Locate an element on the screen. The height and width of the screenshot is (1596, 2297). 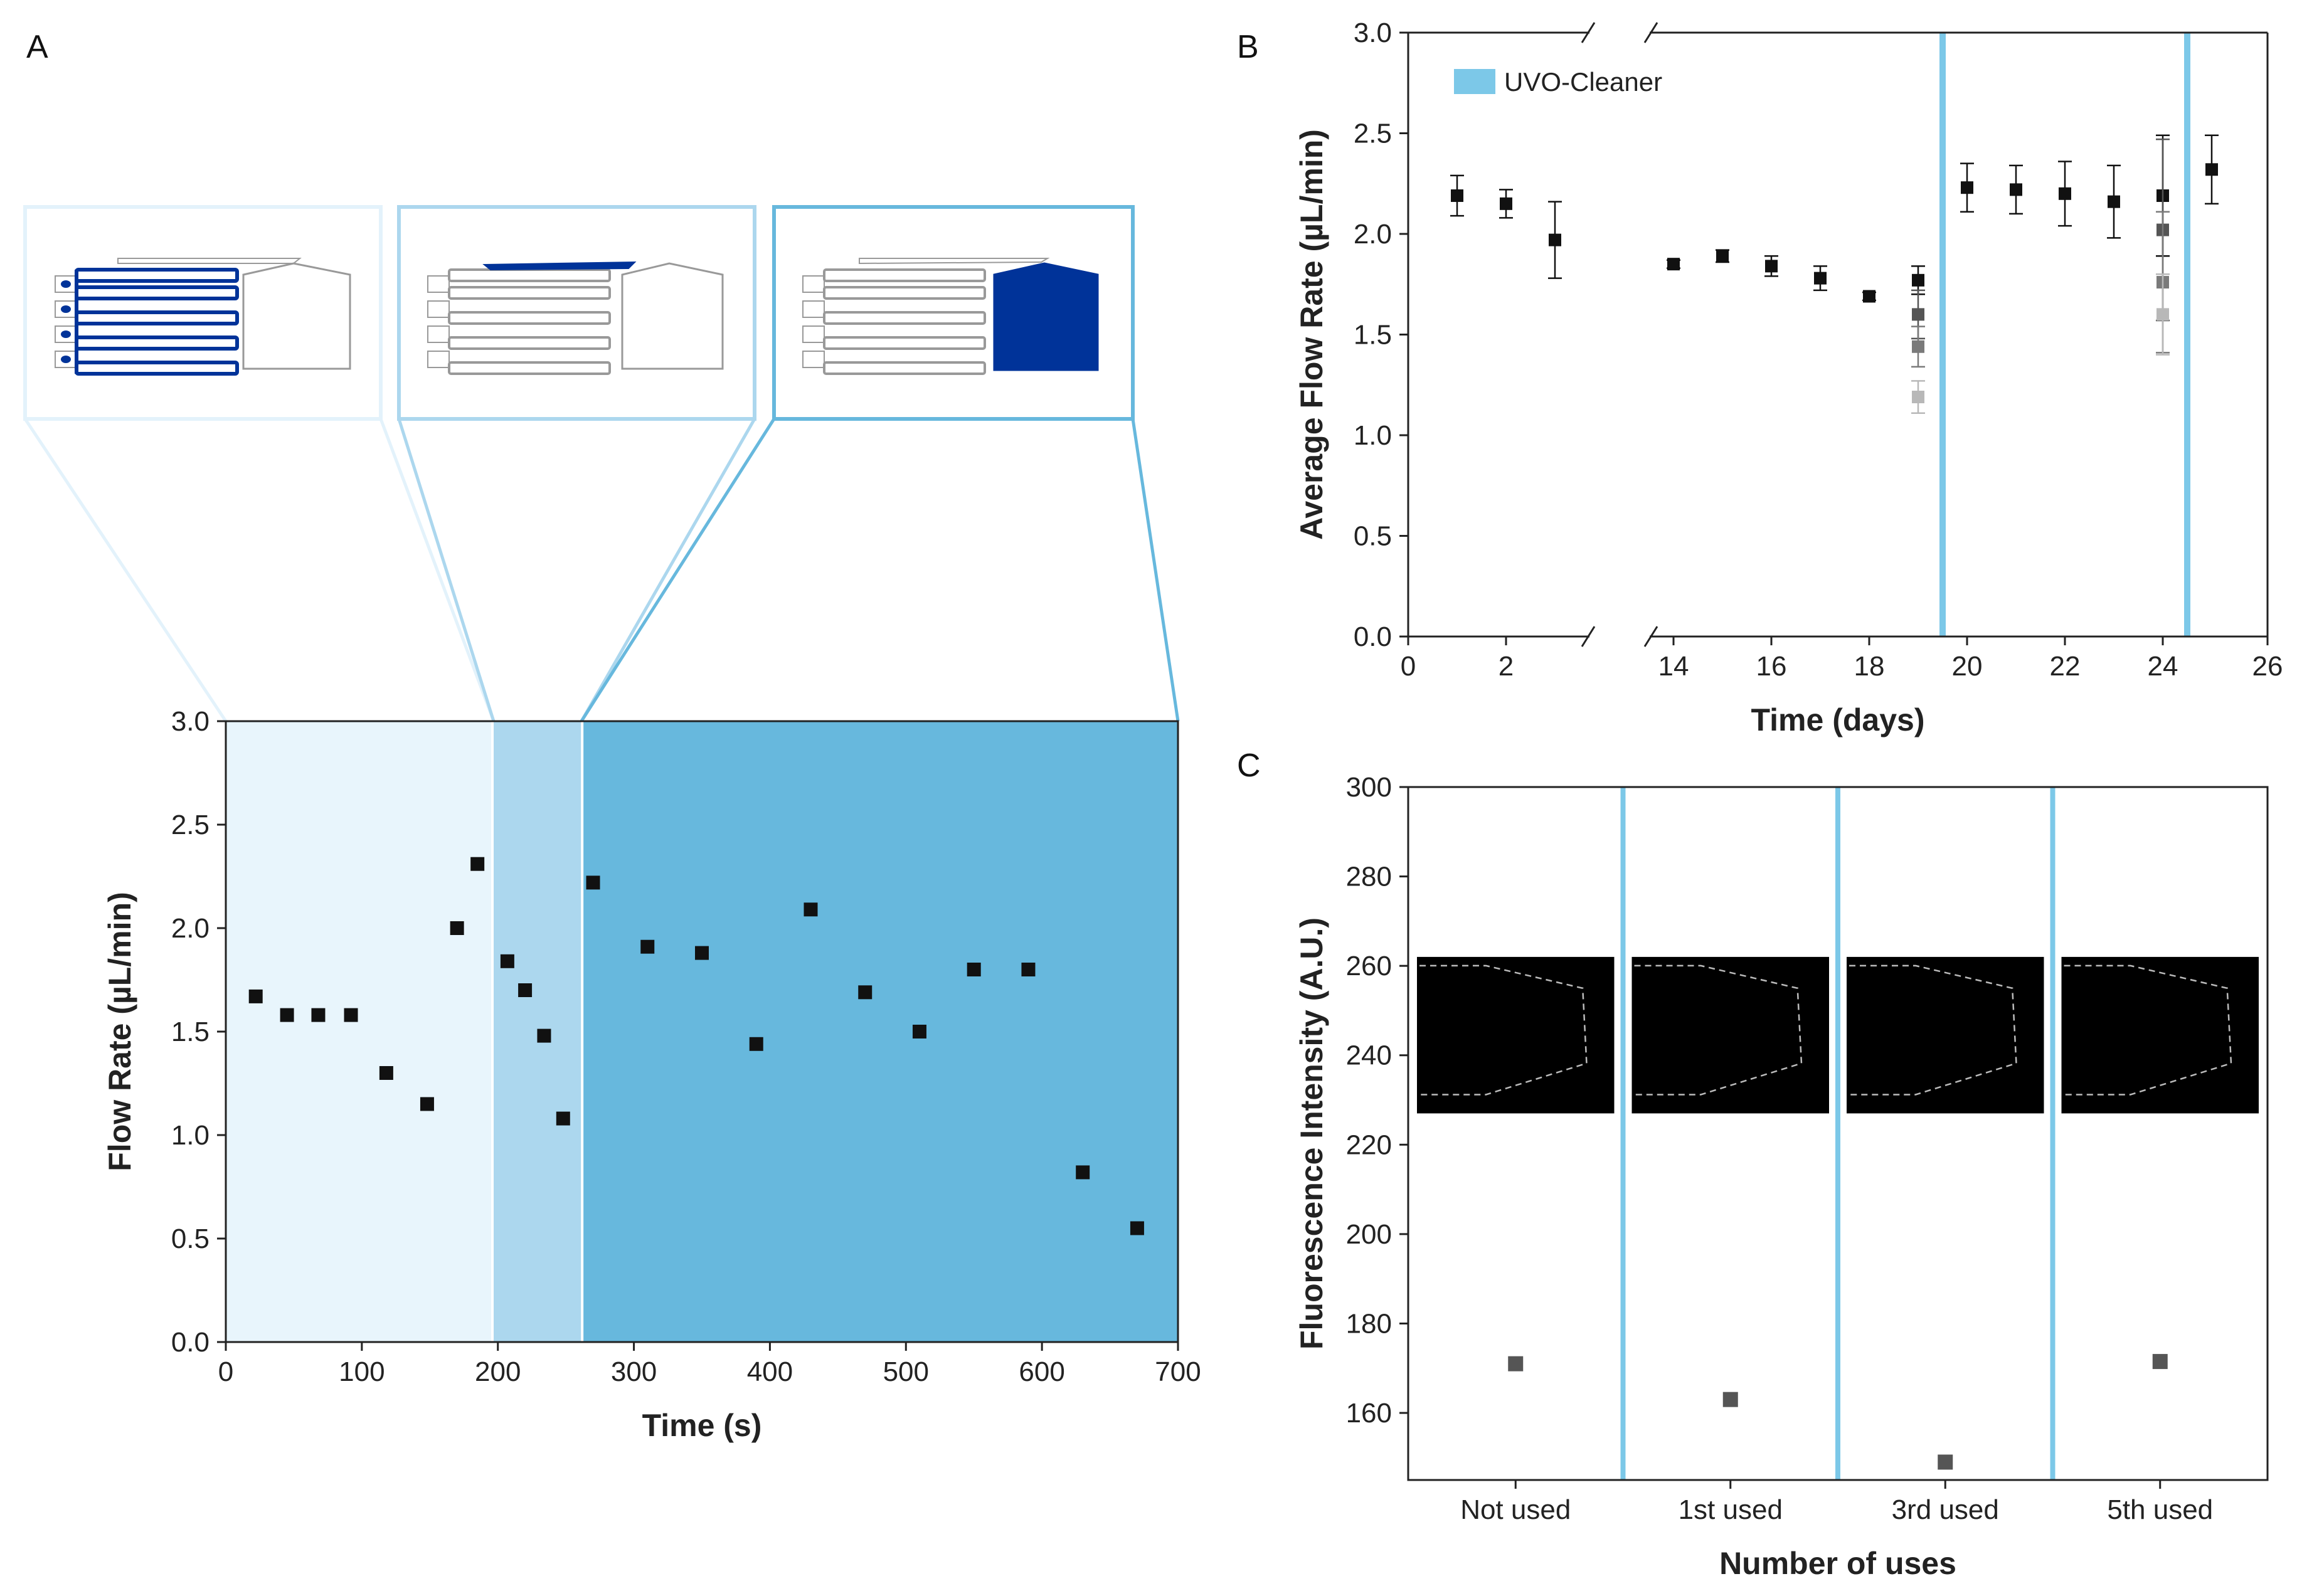
chart-b-points is located at coordinates (1834, 274).